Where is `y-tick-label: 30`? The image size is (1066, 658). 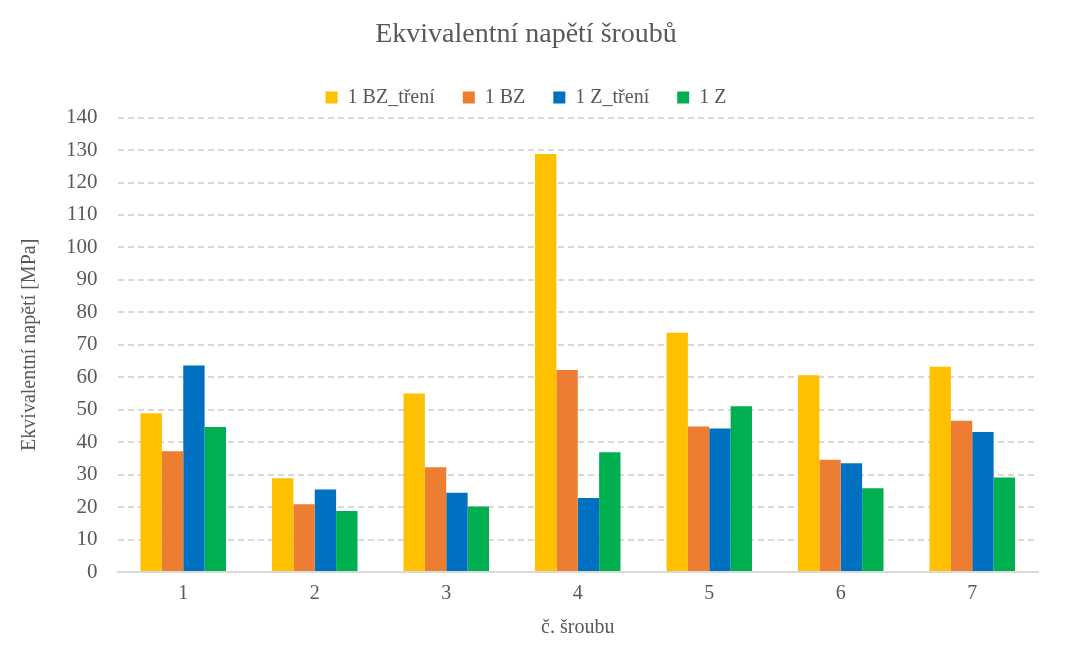 y-tick-label: 30 is located at coordinates (87, 473).